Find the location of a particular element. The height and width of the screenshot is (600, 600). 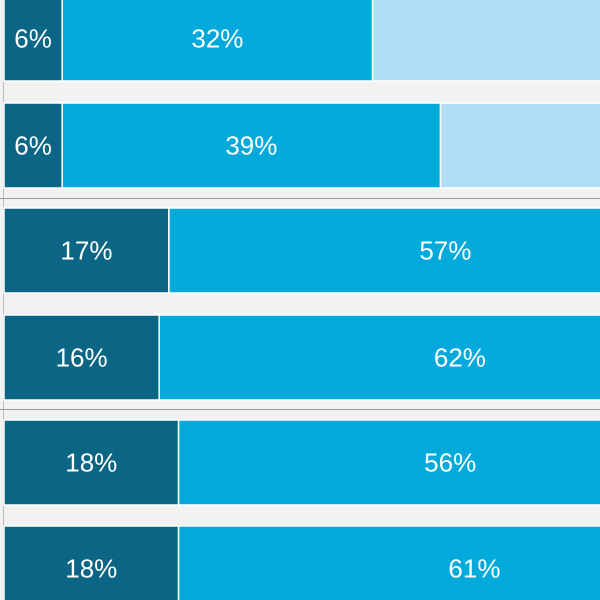

data-label: 57% is located at coordinates (445, 251).